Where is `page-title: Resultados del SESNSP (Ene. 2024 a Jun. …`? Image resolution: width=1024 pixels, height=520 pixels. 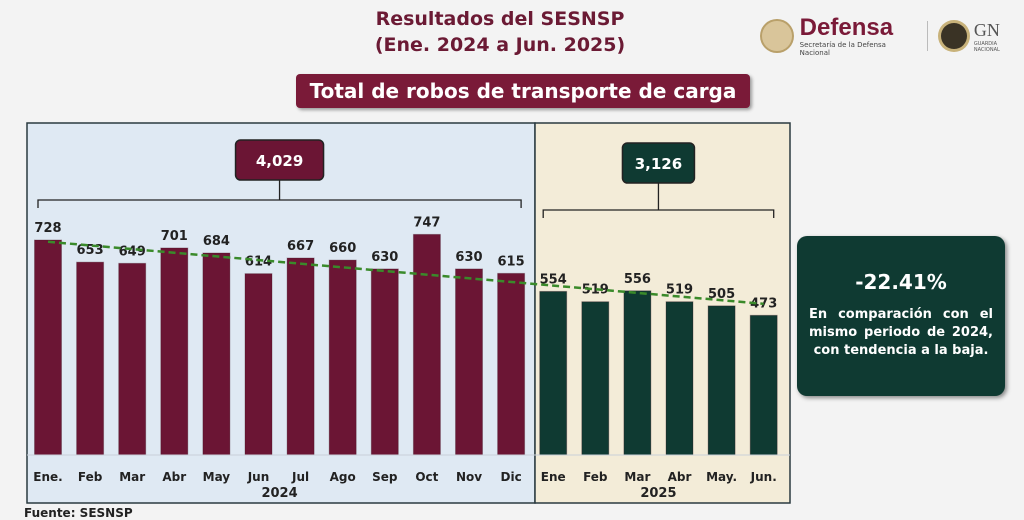 page-title: Resultados del SESNSP (Ene. 2024 a Jun. … is located at coordinates (500, 32).